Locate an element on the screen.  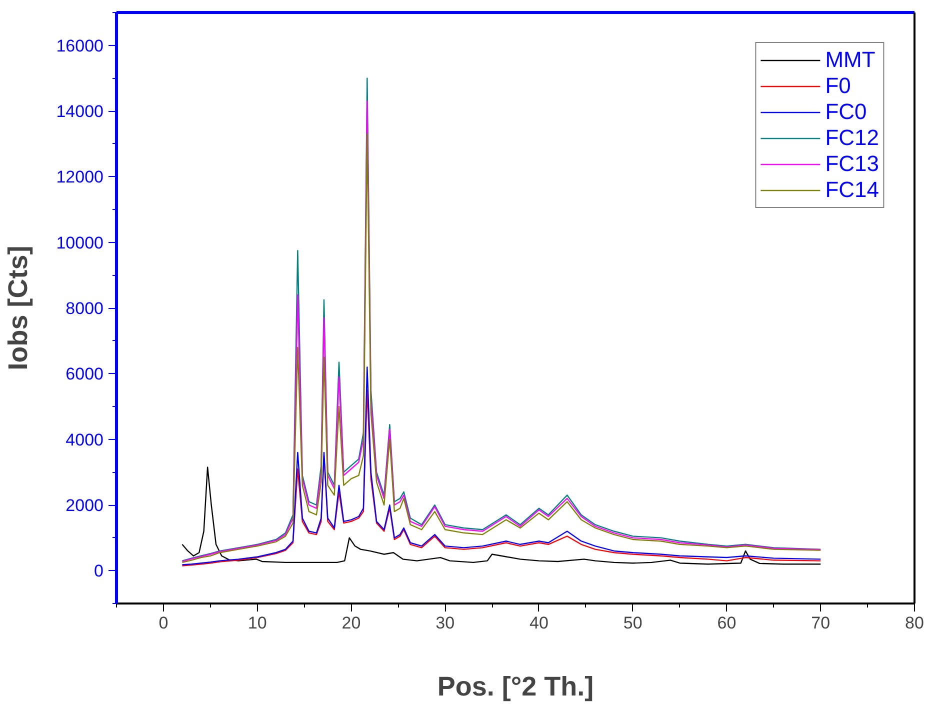
legend-label: FC13 is located at coordinates (852, 164).